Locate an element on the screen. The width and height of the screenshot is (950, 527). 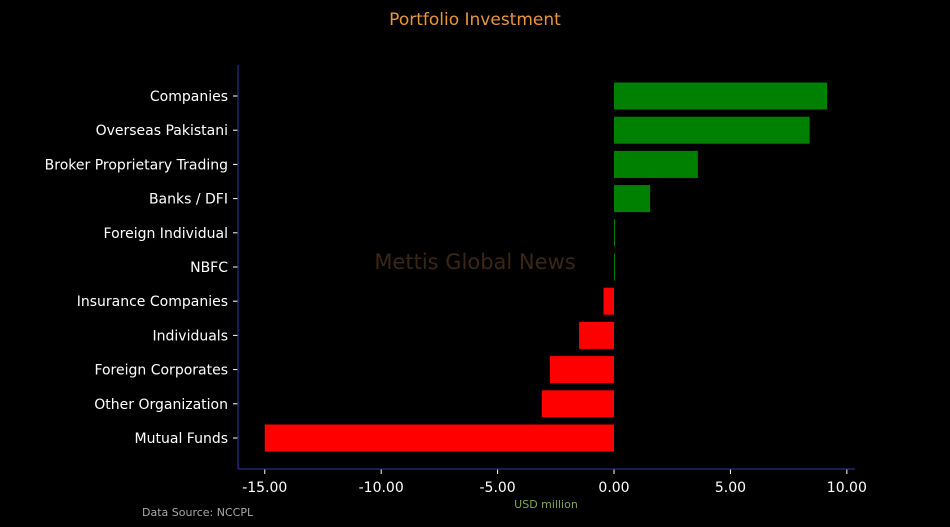
category-label: Individuals is located at coordinates (190, 336).